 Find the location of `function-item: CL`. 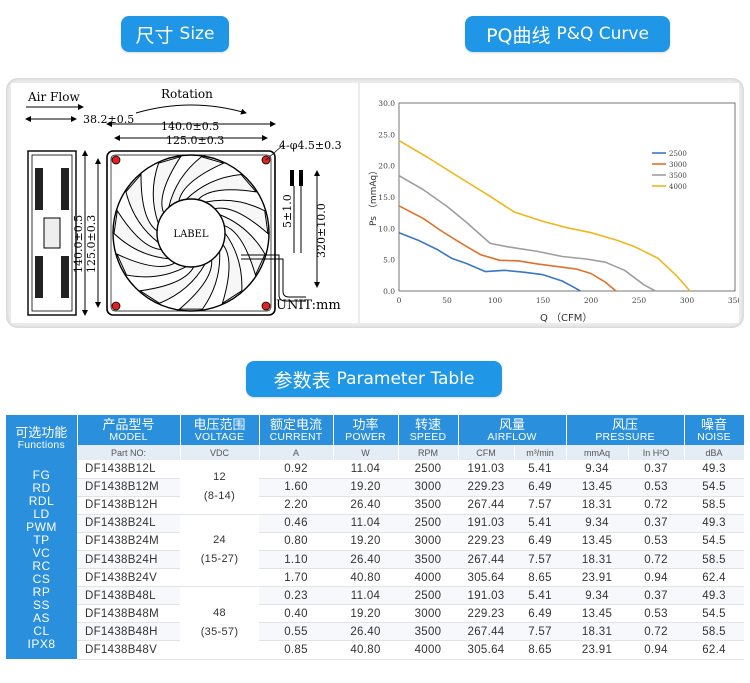

function-item: CL is located at coordinates (41, 630).